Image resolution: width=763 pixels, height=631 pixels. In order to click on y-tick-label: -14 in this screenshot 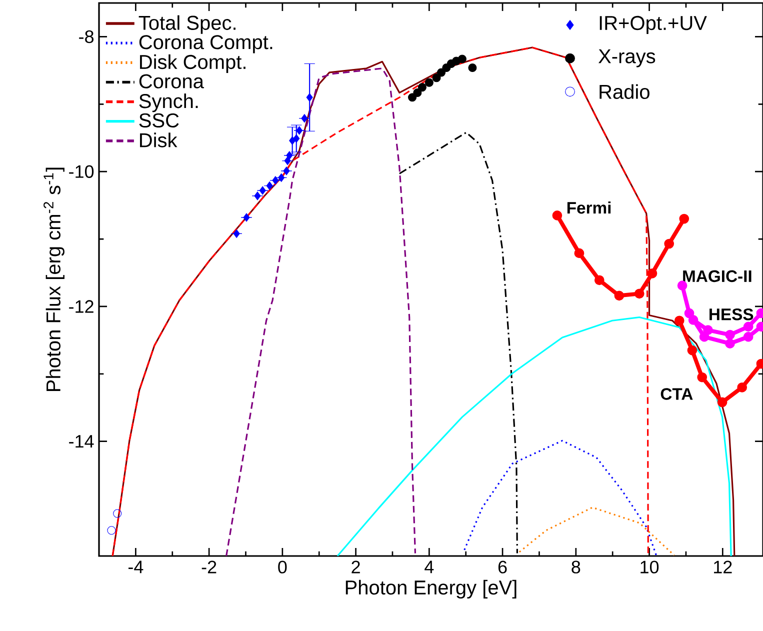, I will do `click(81, 441)`.